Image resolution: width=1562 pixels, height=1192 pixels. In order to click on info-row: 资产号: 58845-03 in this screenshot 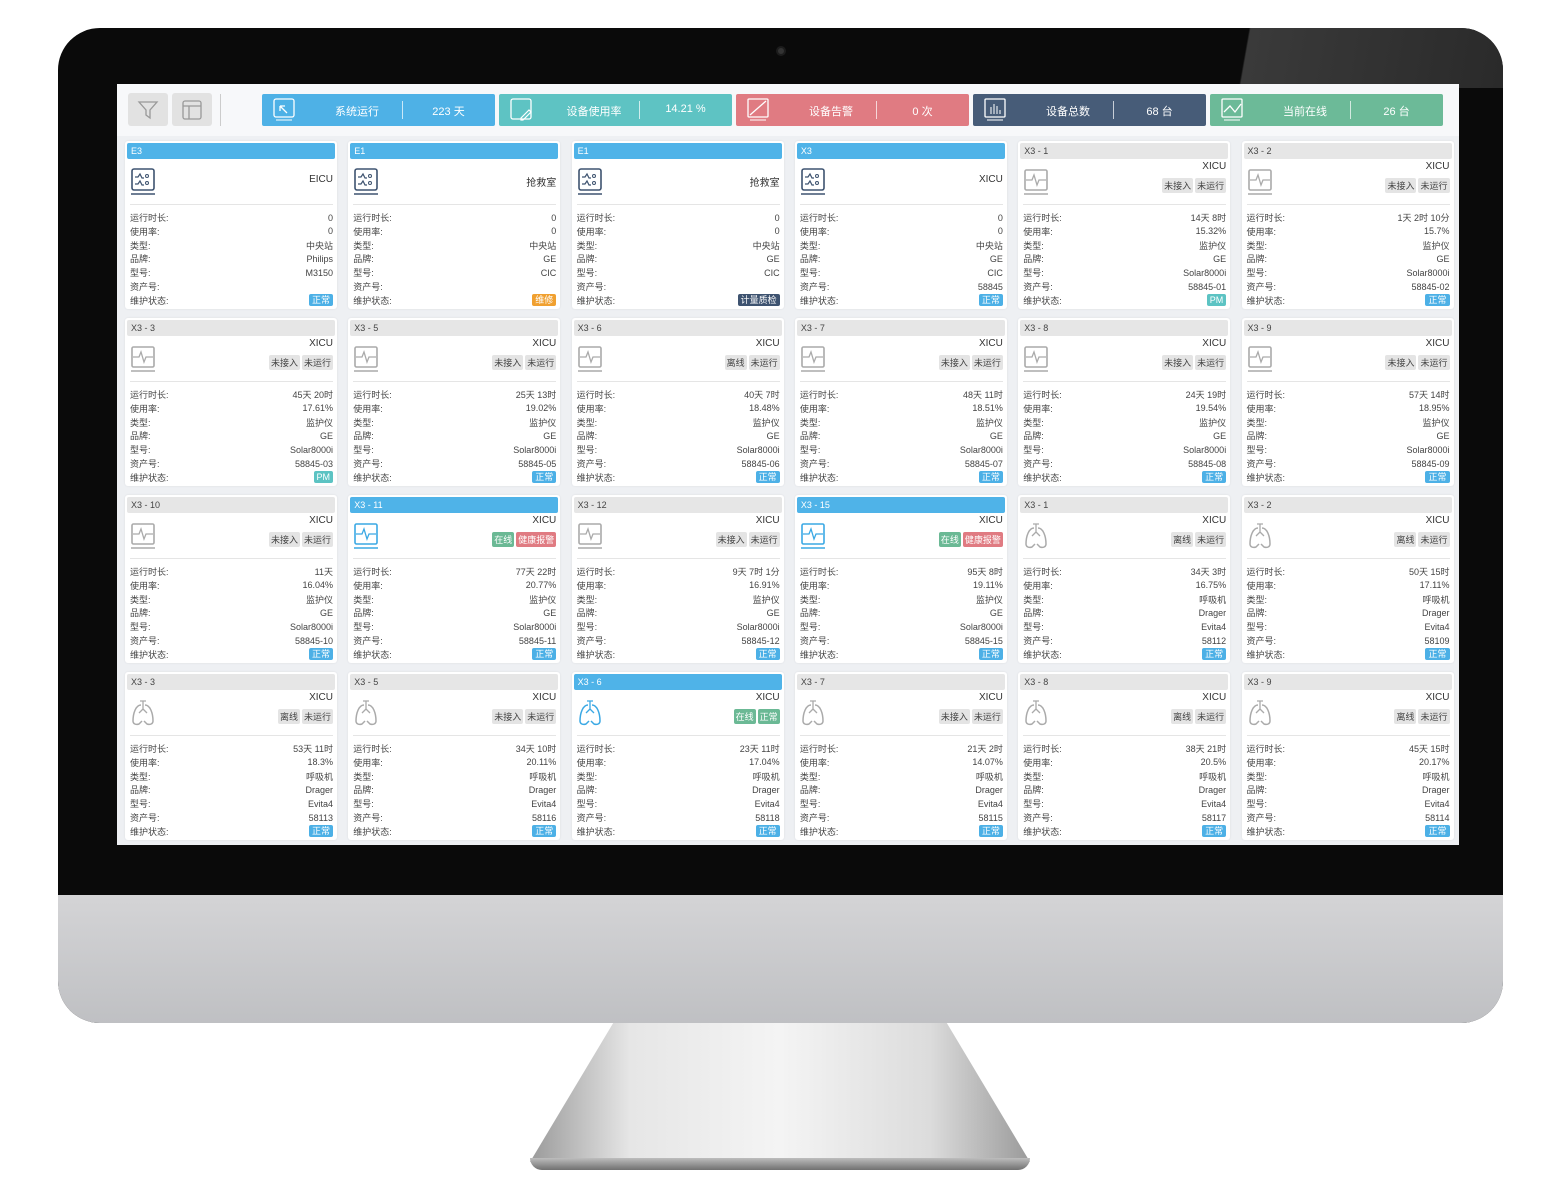, I will do `click(231, 463)`.